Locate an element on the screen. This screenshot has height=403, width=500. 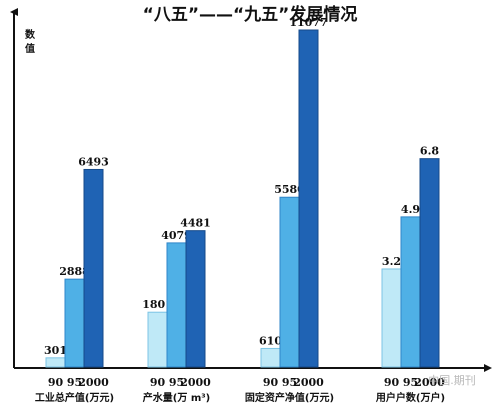
value-label-g2-95: 4079 is located at coordinates (176, 235).